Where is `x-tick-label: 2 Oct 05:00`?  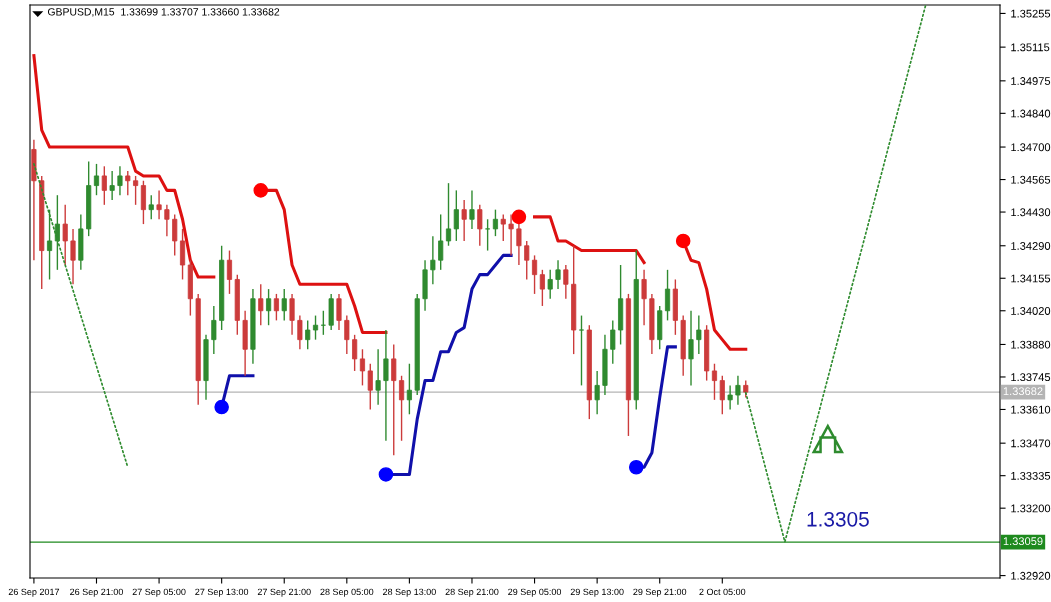
x-tick-label: 2 Oct 05:00 is located at coordinates (722, 592).